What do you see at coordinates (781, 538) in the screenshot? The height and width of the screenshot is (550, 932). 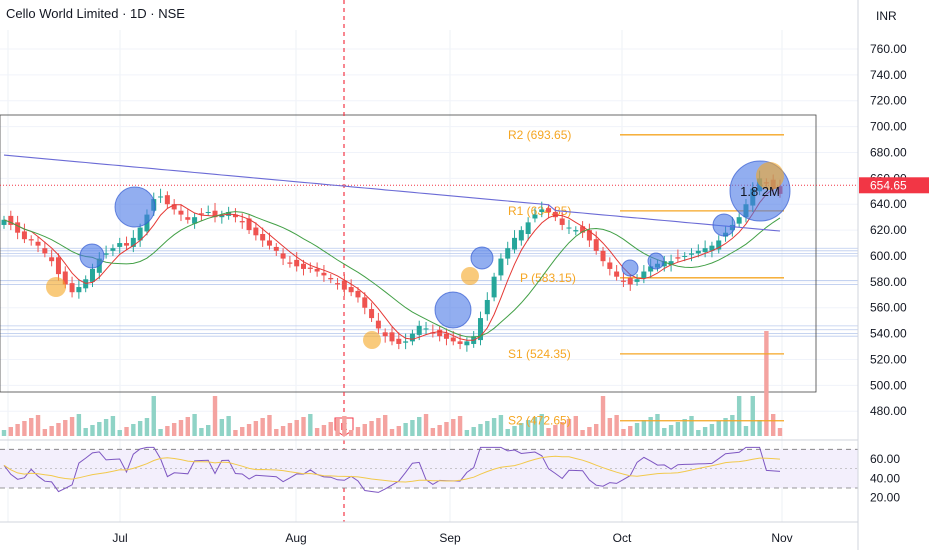 I see `date-tick: Nov` at bounding box center [781, 538].